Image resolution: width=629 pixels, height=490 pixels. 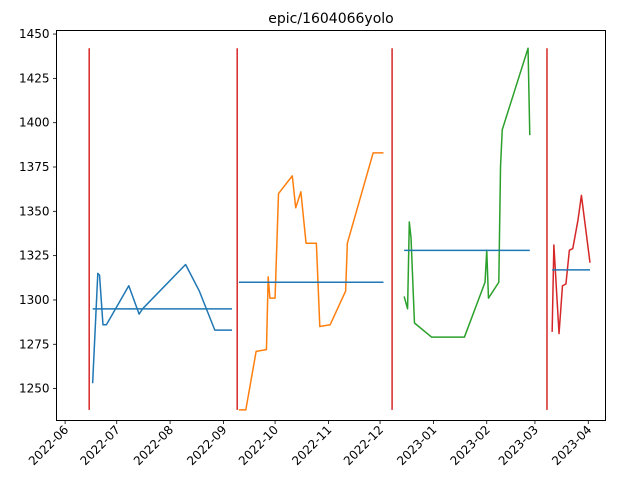 What do you see at coordinates (416, 445) in the screenshot?
I see `x-tick-label: 2023-01` at bounding box center [416, 445].